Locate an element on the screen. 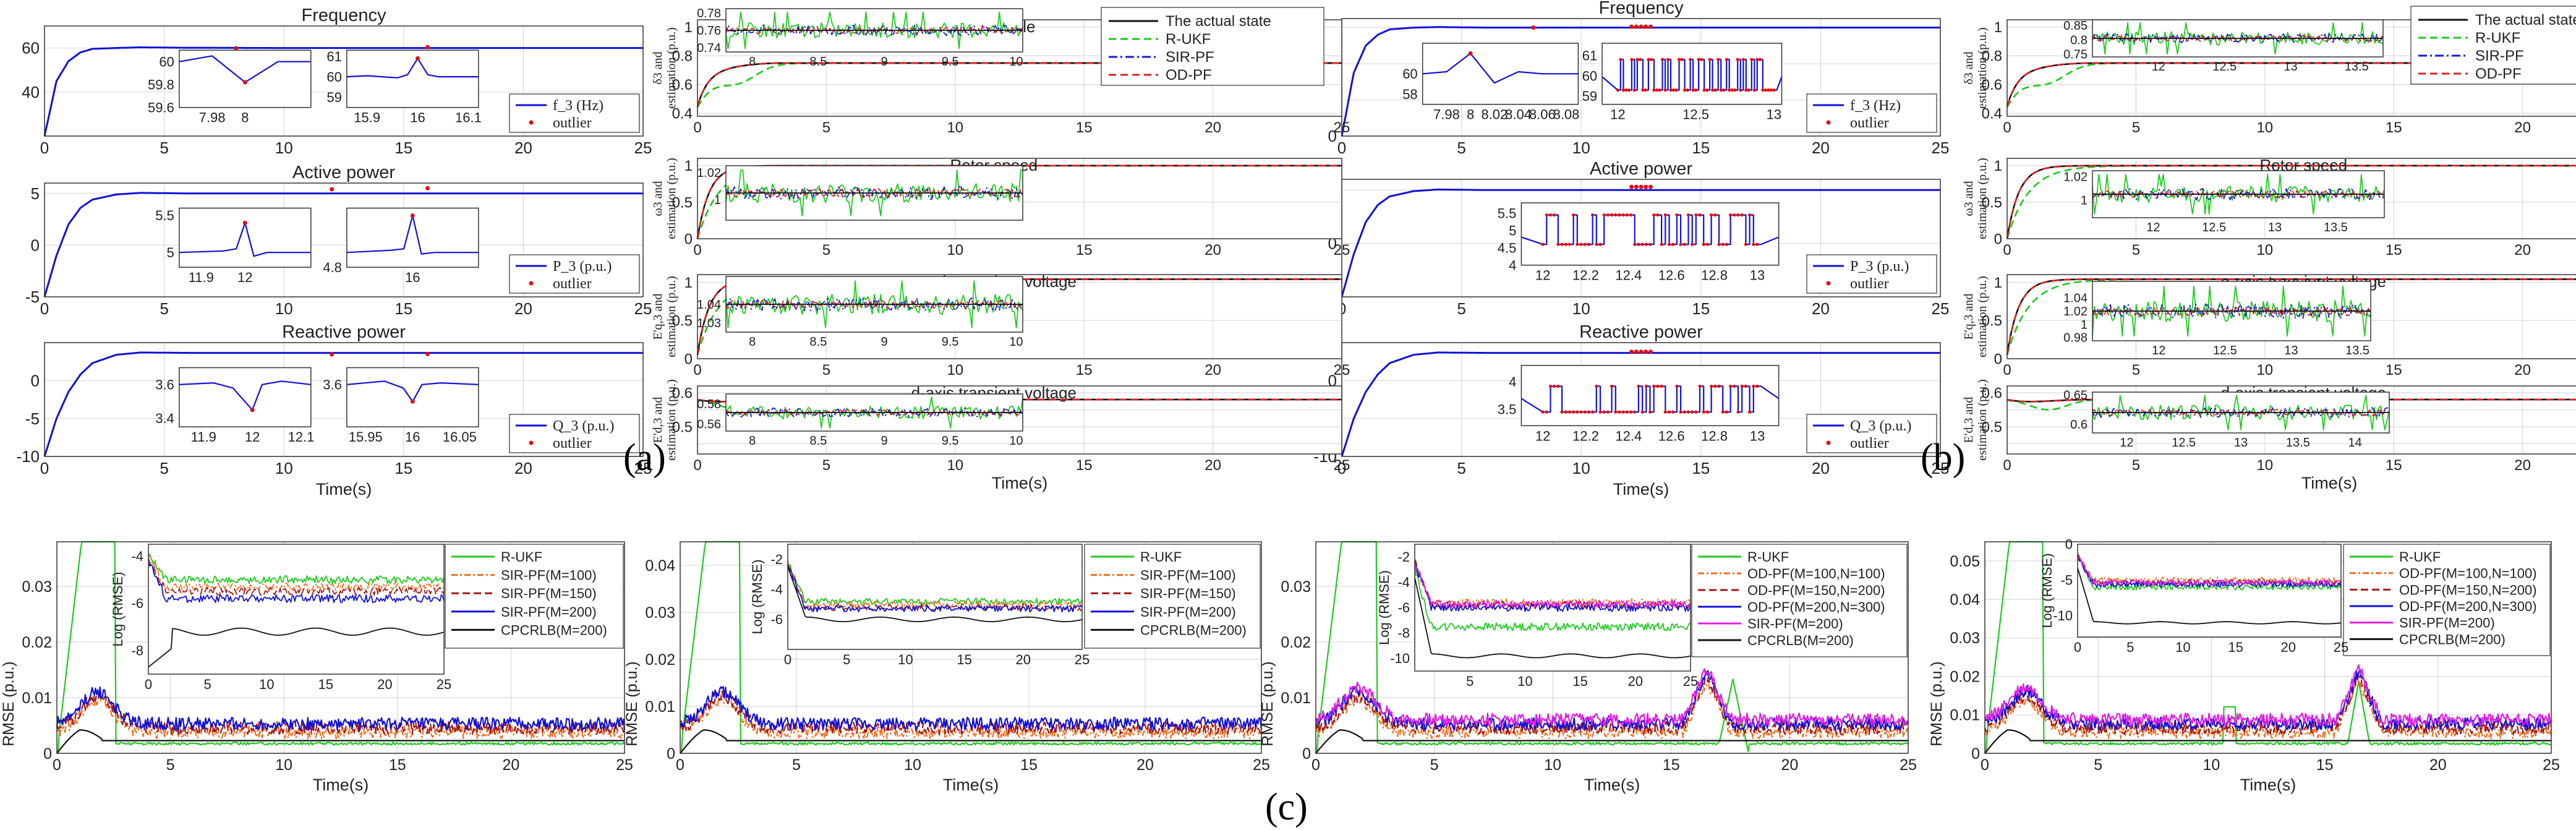 This screenshot has height=830, width=2576. x-tick-label: 9.5 is located at coordinates (950, 62).